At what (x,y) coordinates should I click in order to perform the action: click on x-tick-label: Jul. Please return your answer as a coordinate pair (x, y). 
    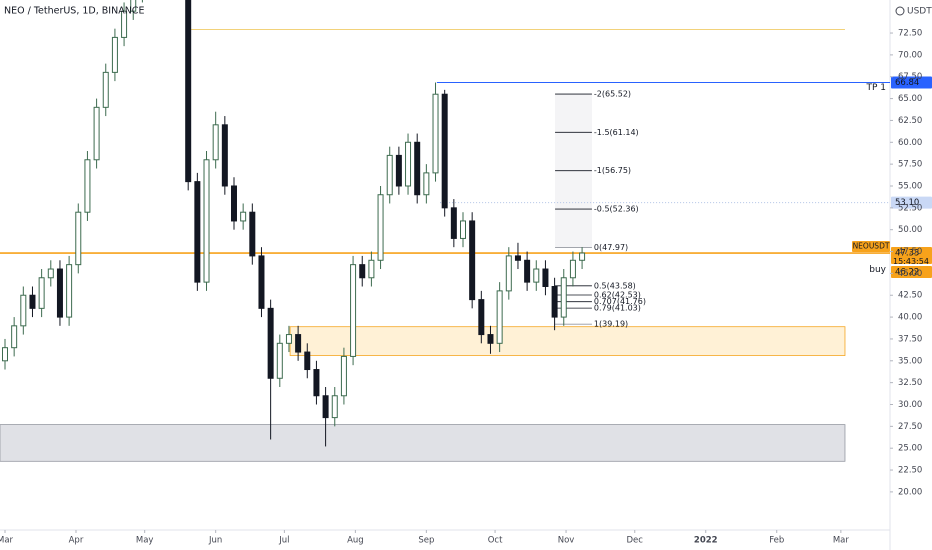
    Looking at the image, I should click on (283, 541).